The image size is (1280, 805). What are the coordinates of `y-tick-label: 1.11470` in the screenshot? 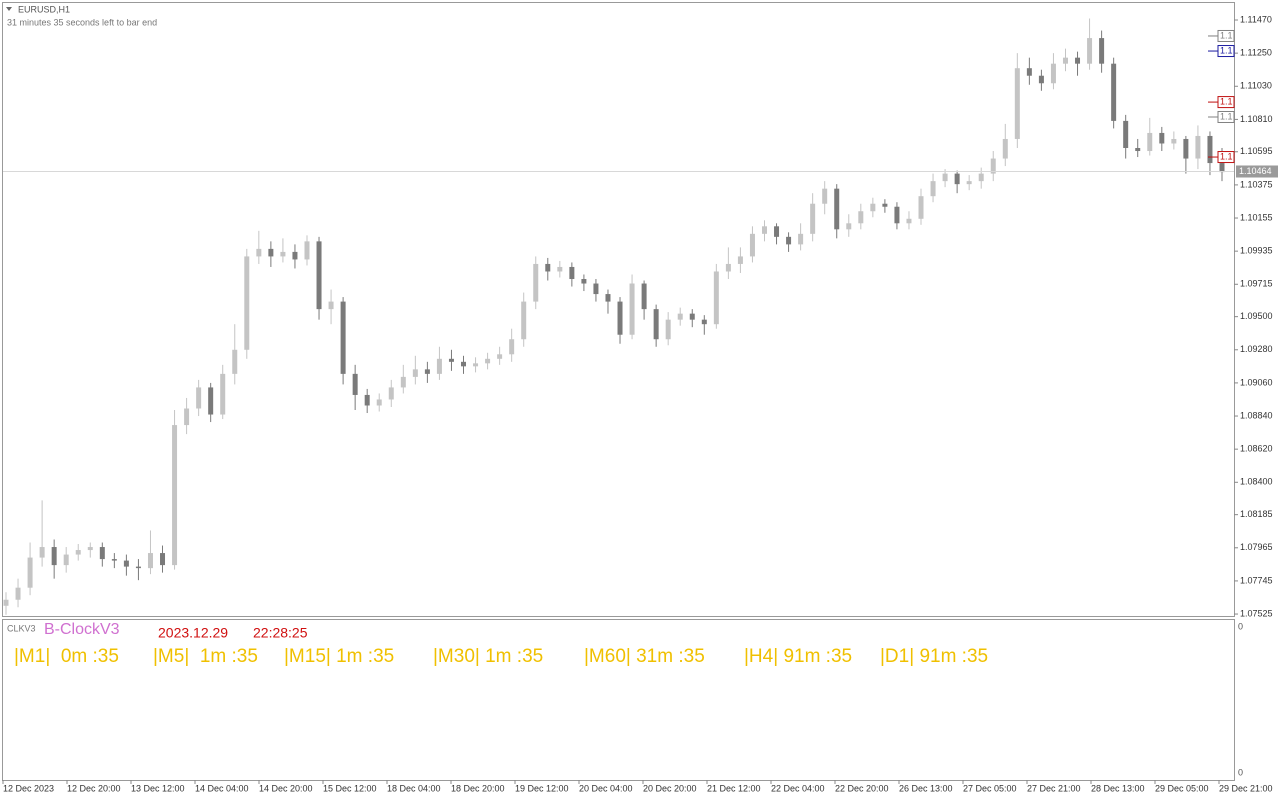 It's located at (1256, 19).